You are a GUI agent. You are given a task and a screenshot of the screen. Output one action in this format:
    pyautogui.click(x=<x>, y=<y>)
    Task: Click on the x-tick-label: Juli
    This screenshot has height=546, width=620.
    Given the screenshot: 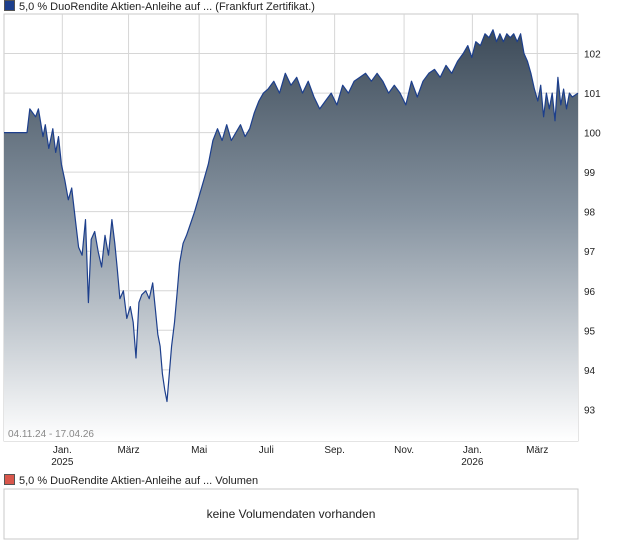 What is the action you would take?
    pyautogui.click(x=266, y=450)
    